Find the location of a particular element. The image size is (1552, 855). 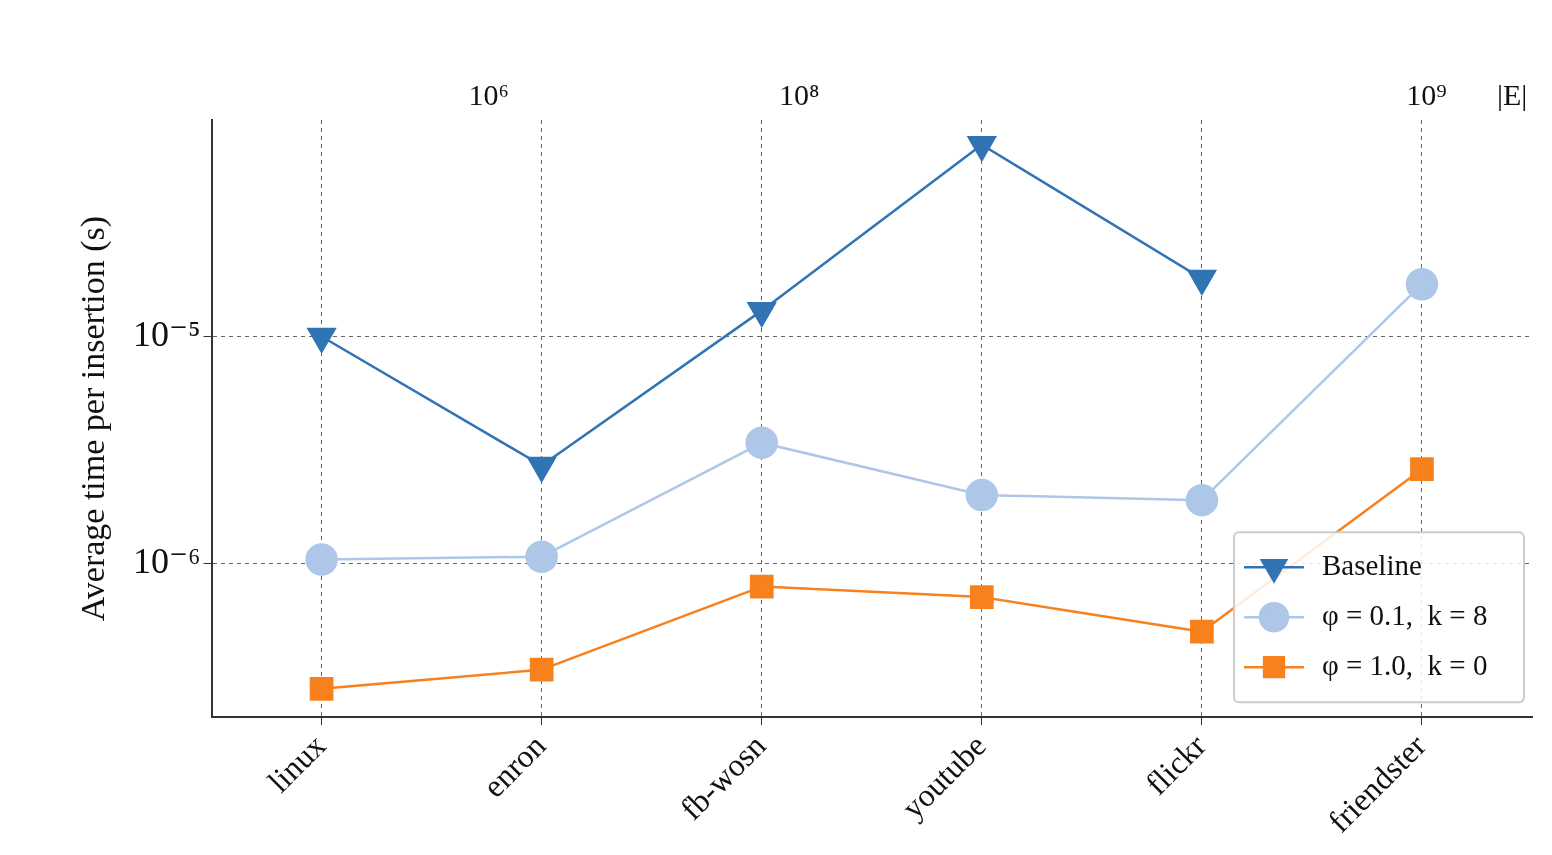

text: 10⁶ is located at coordinates (489, 94).